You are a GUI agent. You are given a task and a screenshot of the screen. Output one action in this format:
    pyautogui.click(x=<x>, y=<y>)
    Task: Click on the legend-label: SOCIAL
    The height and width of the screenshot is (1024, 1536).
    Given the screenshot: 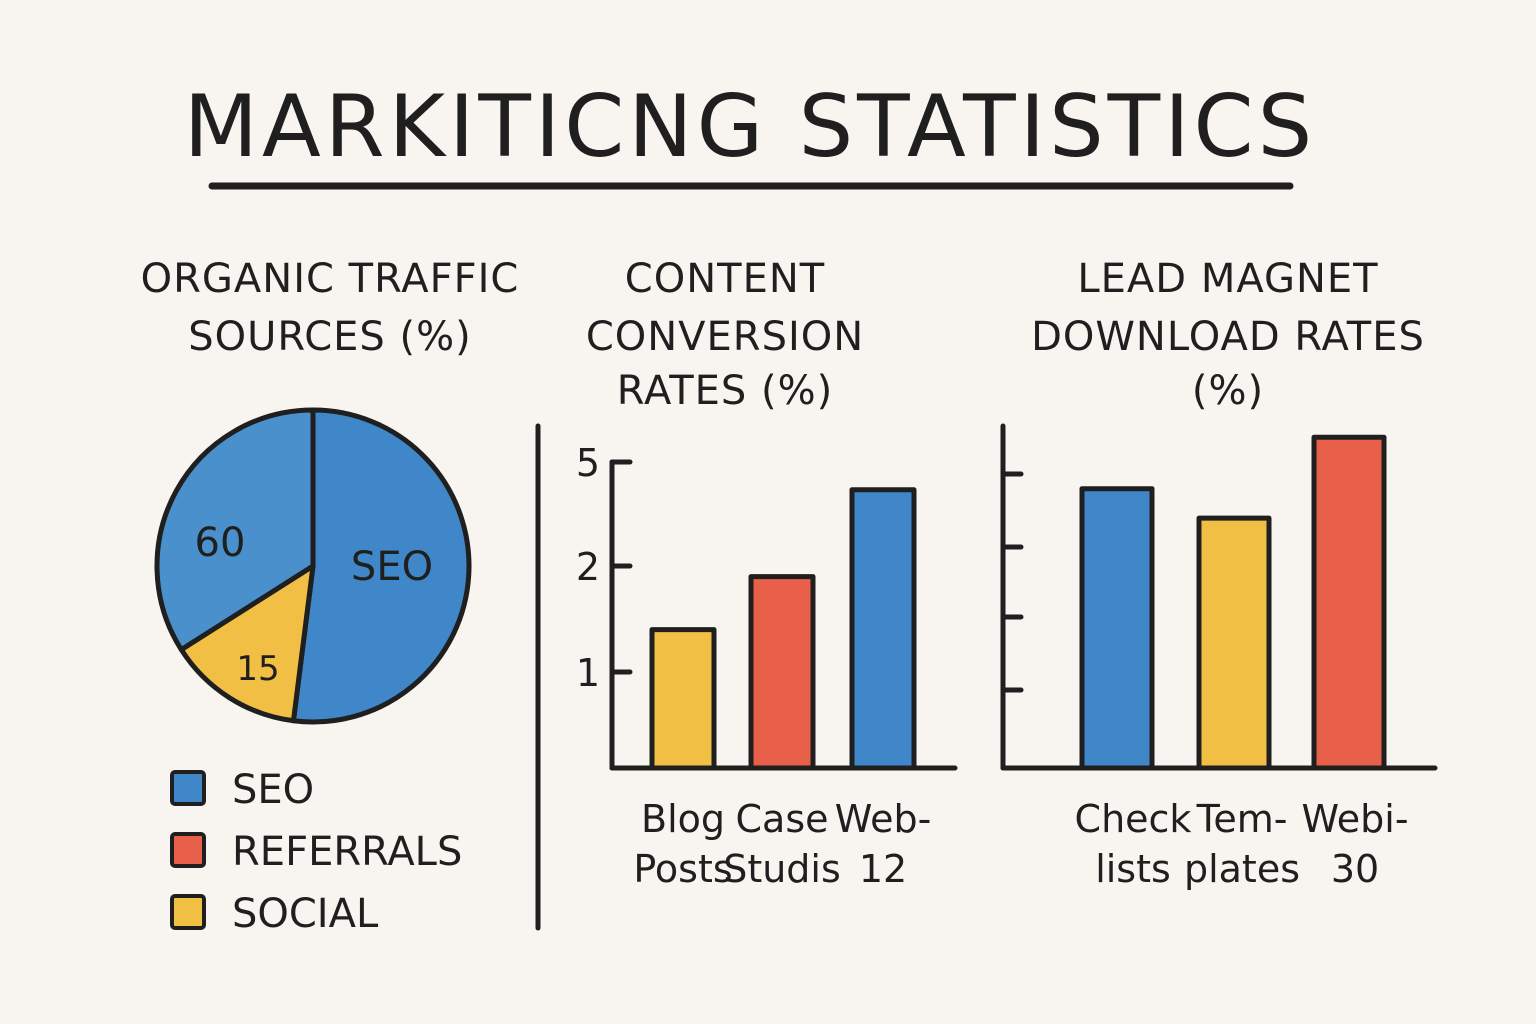 What is the action you would take?
    pyautogui.click(x=305, y=914)
    